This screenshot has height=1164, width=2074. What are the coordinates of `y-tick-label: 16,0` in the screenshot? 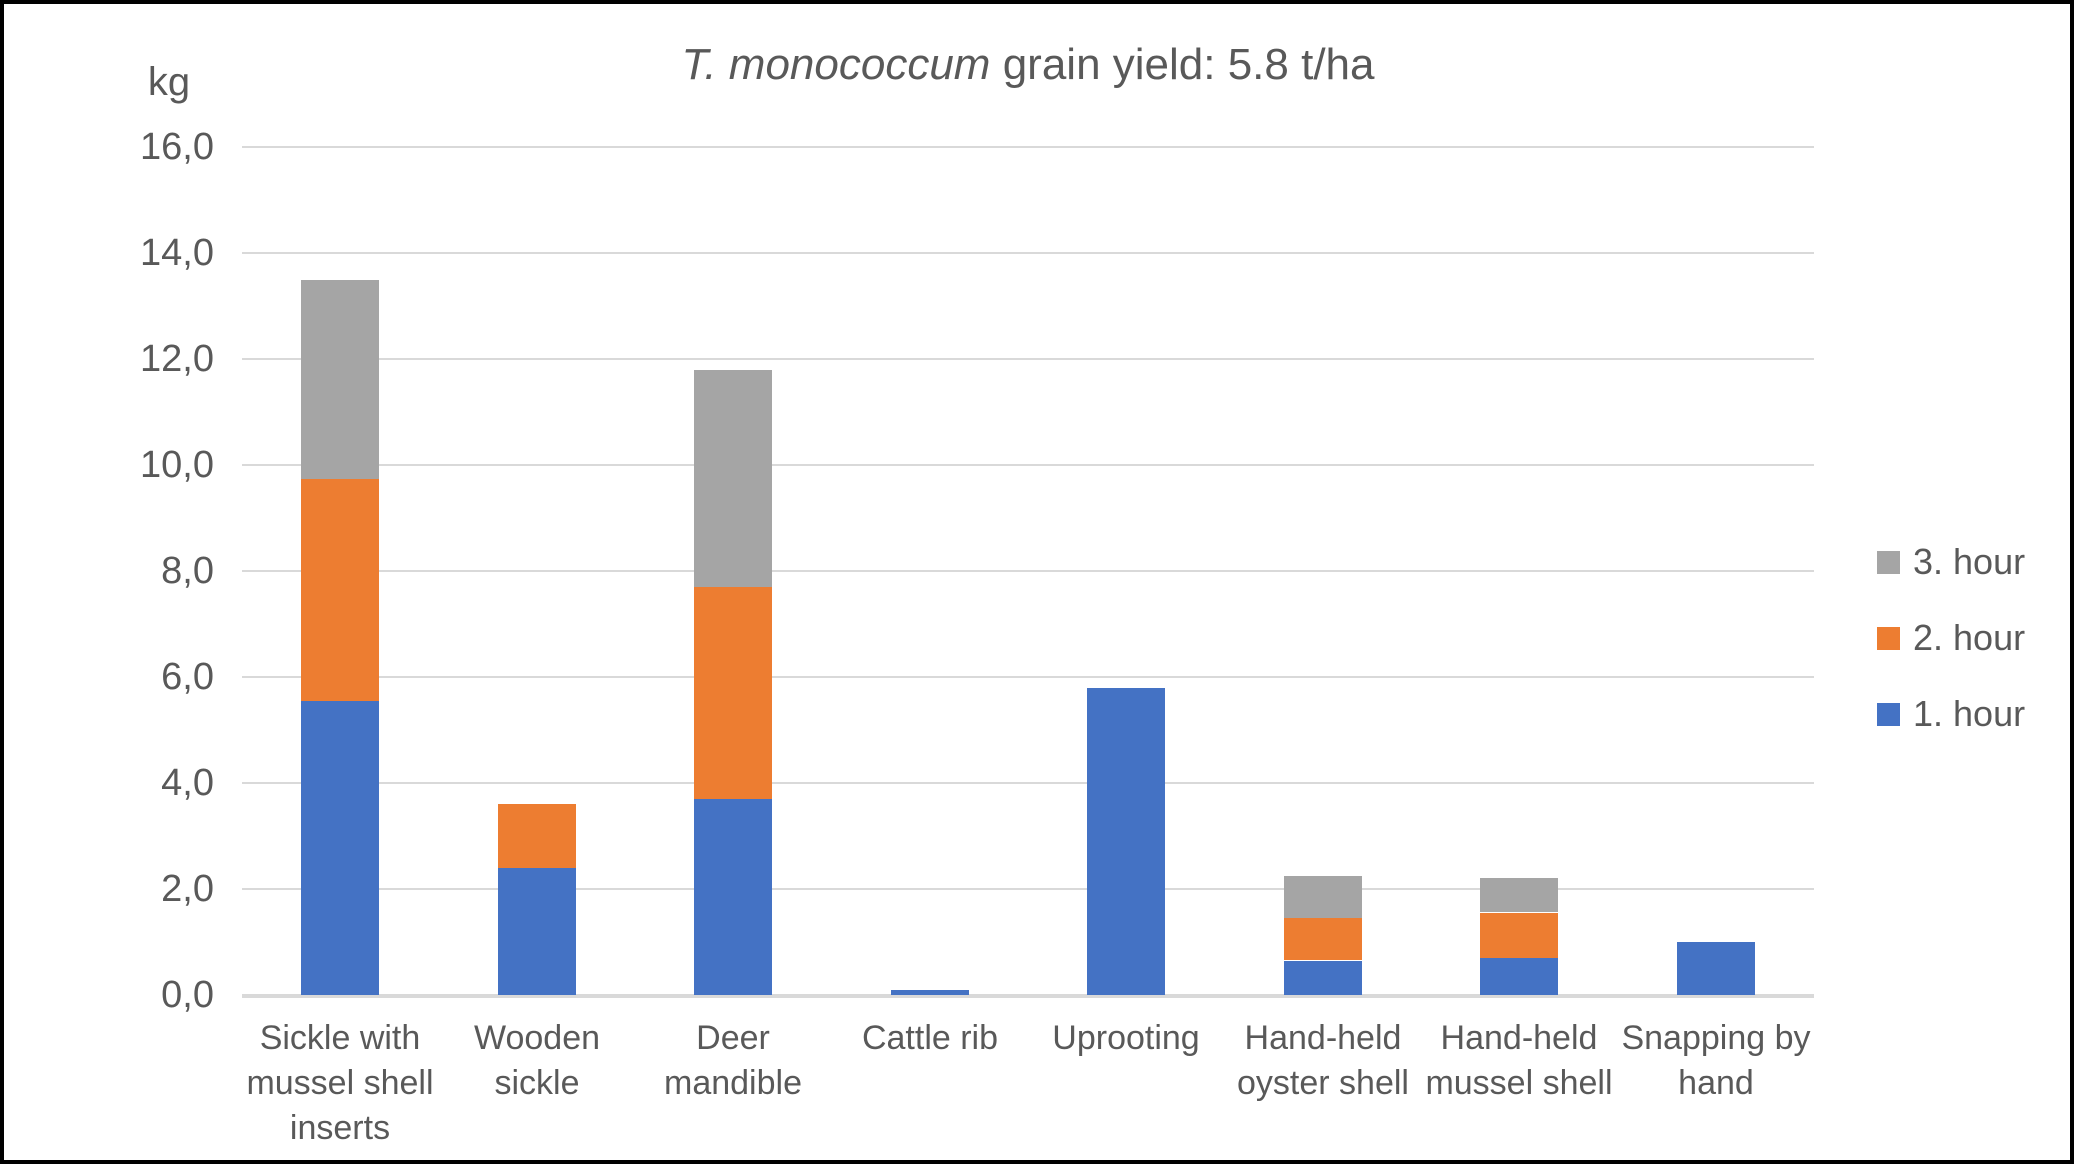 It's located at (177, 147).